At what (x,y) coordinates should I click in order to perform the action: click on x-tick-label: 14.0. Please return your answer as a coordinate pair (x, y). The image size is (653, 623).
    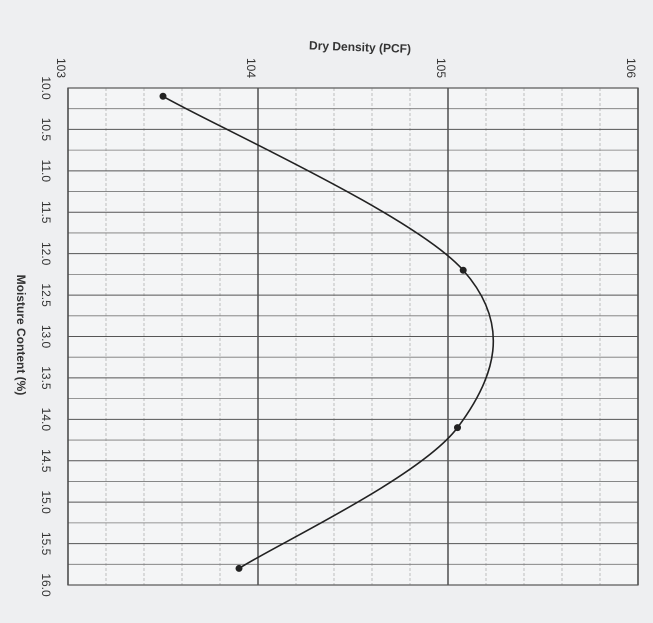
    Looking at the image, I should click on (46, 420).